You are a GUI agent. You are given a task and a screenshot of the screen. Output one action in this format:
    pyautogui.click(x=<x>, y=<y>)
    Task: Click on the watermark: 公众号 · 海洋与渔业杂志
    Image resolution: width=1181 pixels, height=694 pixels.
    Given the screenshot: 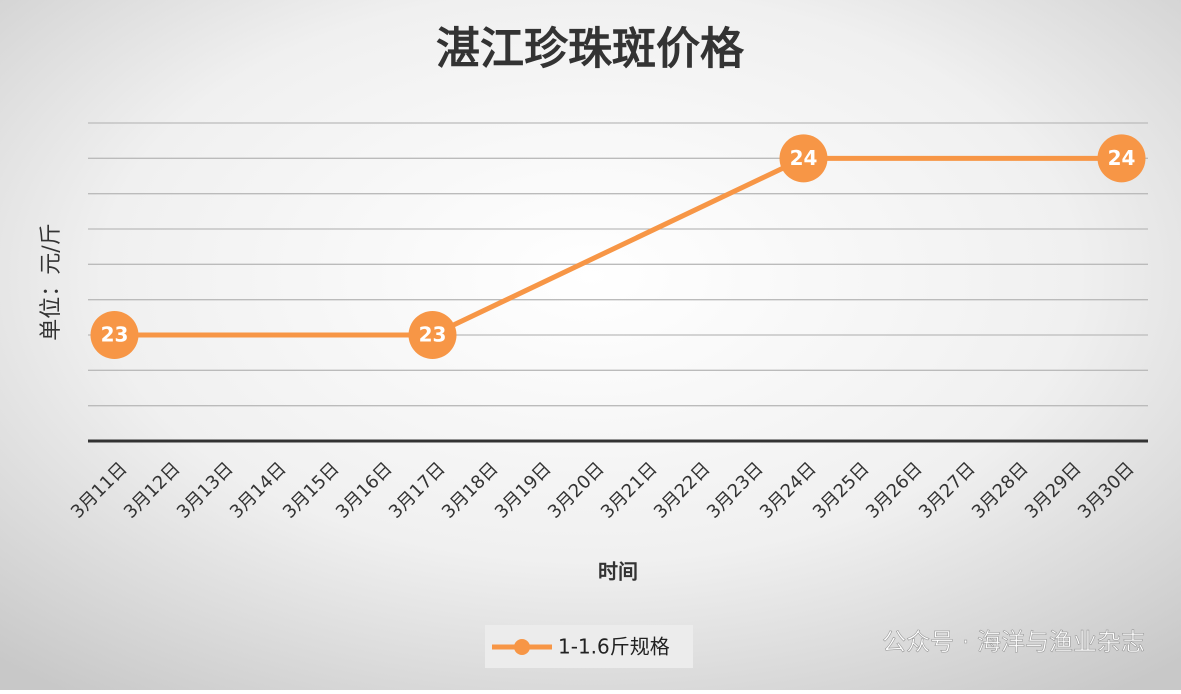 What is the action you would take?
    pyautogui.click(x=1013, y=642)
    